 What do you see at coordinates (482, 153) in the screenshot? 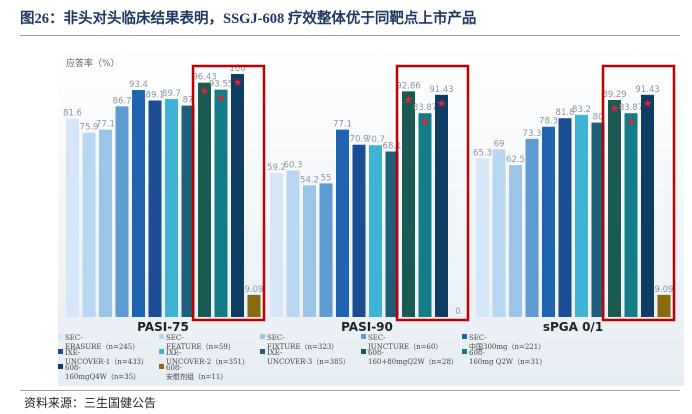
I see `data-label: 65.3` at bounding box center [482, 153].